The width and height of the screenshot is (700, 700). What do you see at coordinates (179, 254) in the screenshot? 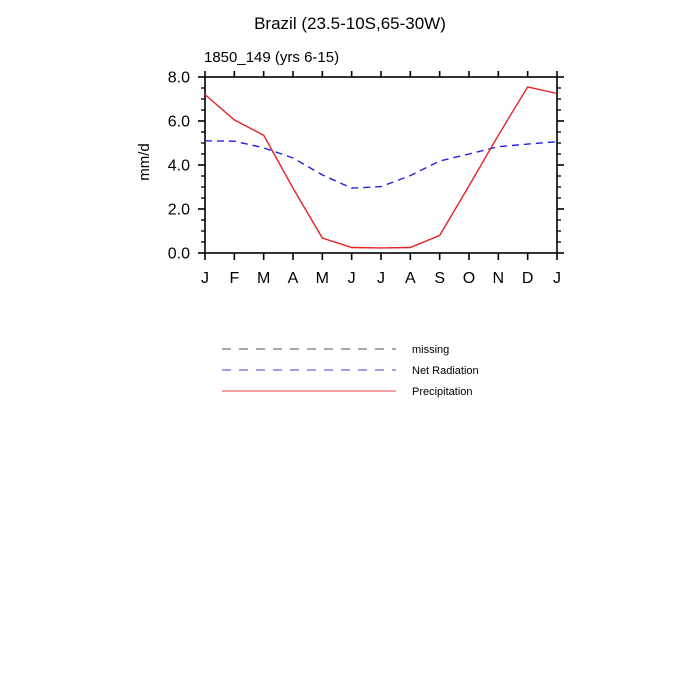
I see `y-tick-label: 0.0` at bounding box center [179, 254].